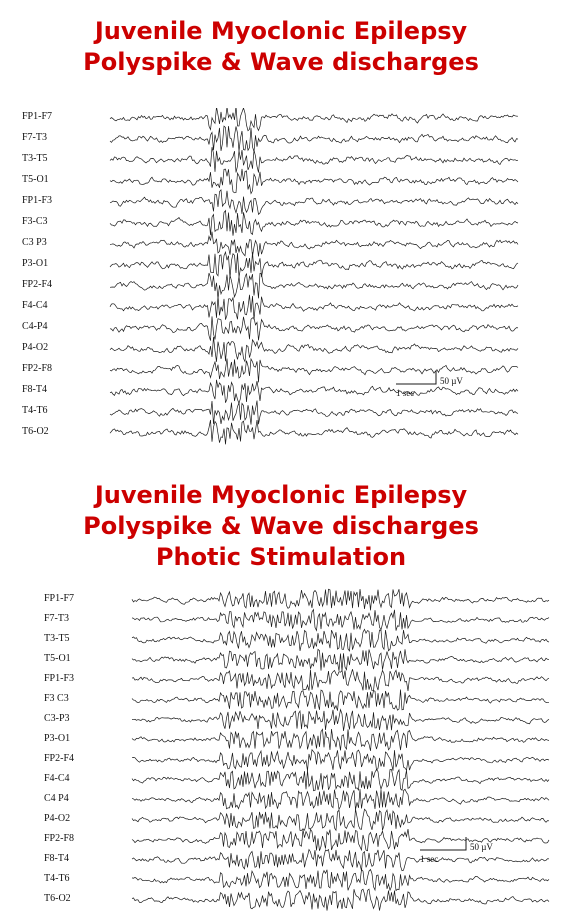 The height and width of the screenshot is (916, 562). What do you see at coordinates (429, 859) in the screenshot?
I see `scale-time-2: 1 sec` at bounding box center [429, 859].